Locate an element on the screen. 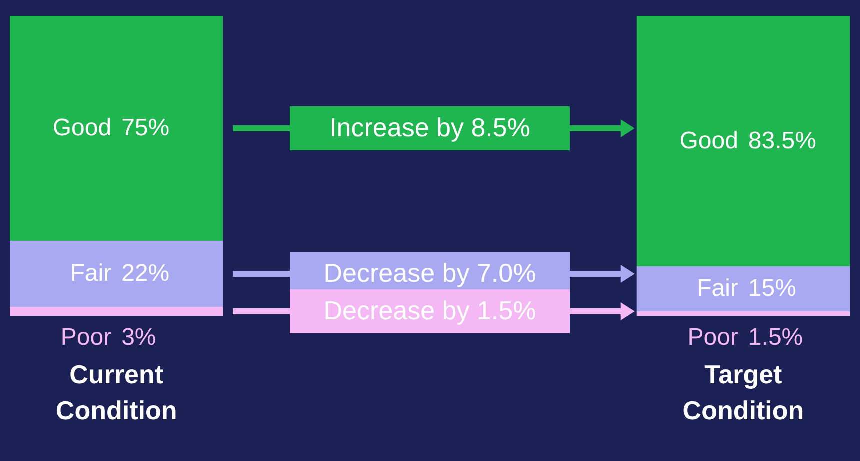 The height and width of the screenshot is (461, 860). data-label: 75% is located at coordinates (146, 128).